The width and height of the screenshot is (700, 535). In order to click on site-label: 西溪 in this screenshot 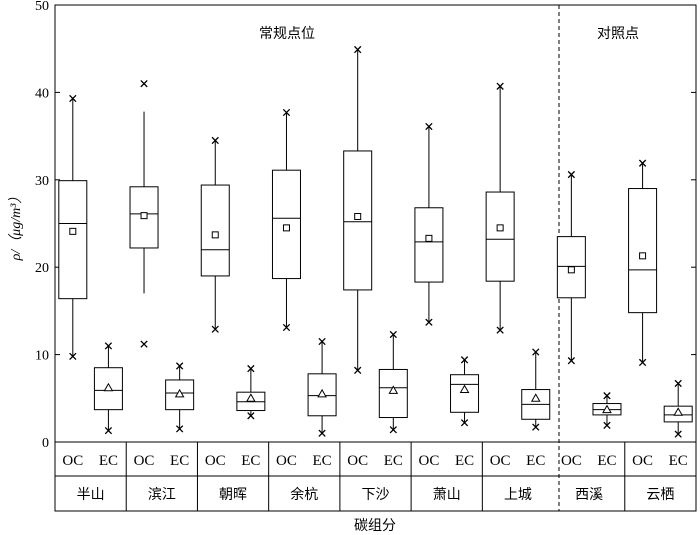, I will do `click(589, 495)`.